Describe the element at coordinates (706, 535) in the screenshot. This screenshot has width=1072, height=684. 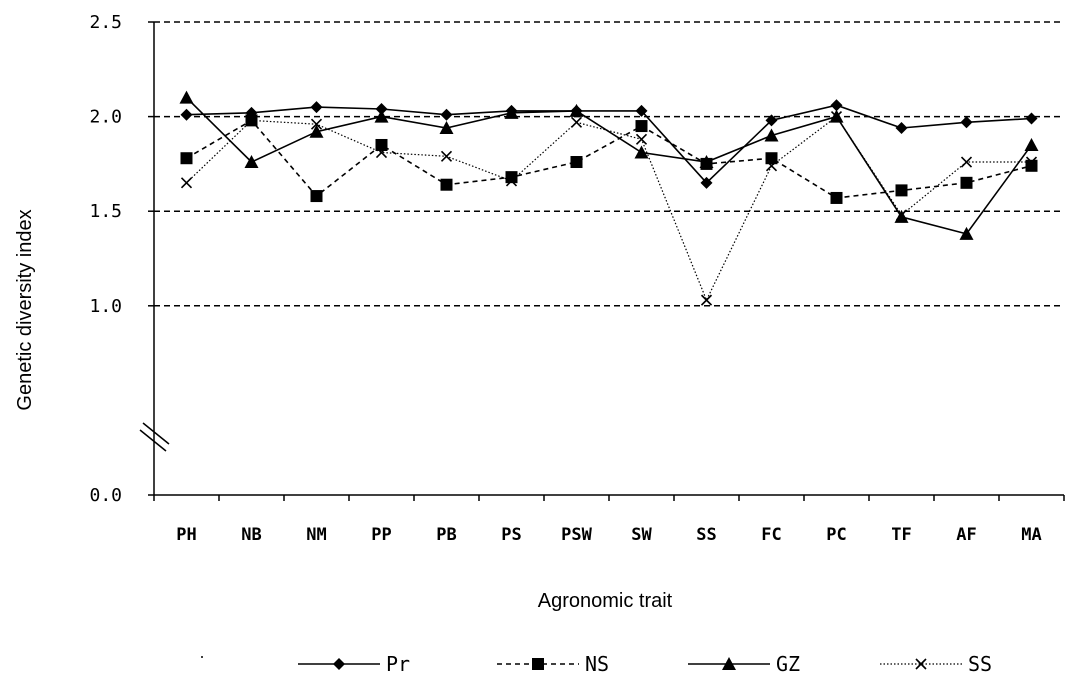
I see `x-tick-label: SS` at that location.